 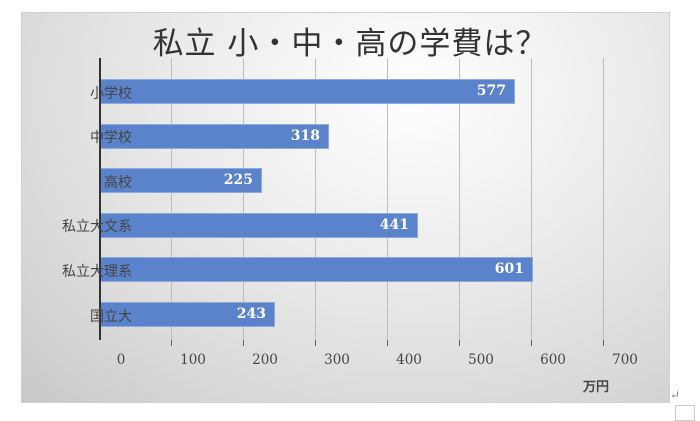 I want to click on data-label: 225, so click(x=238, y=180).